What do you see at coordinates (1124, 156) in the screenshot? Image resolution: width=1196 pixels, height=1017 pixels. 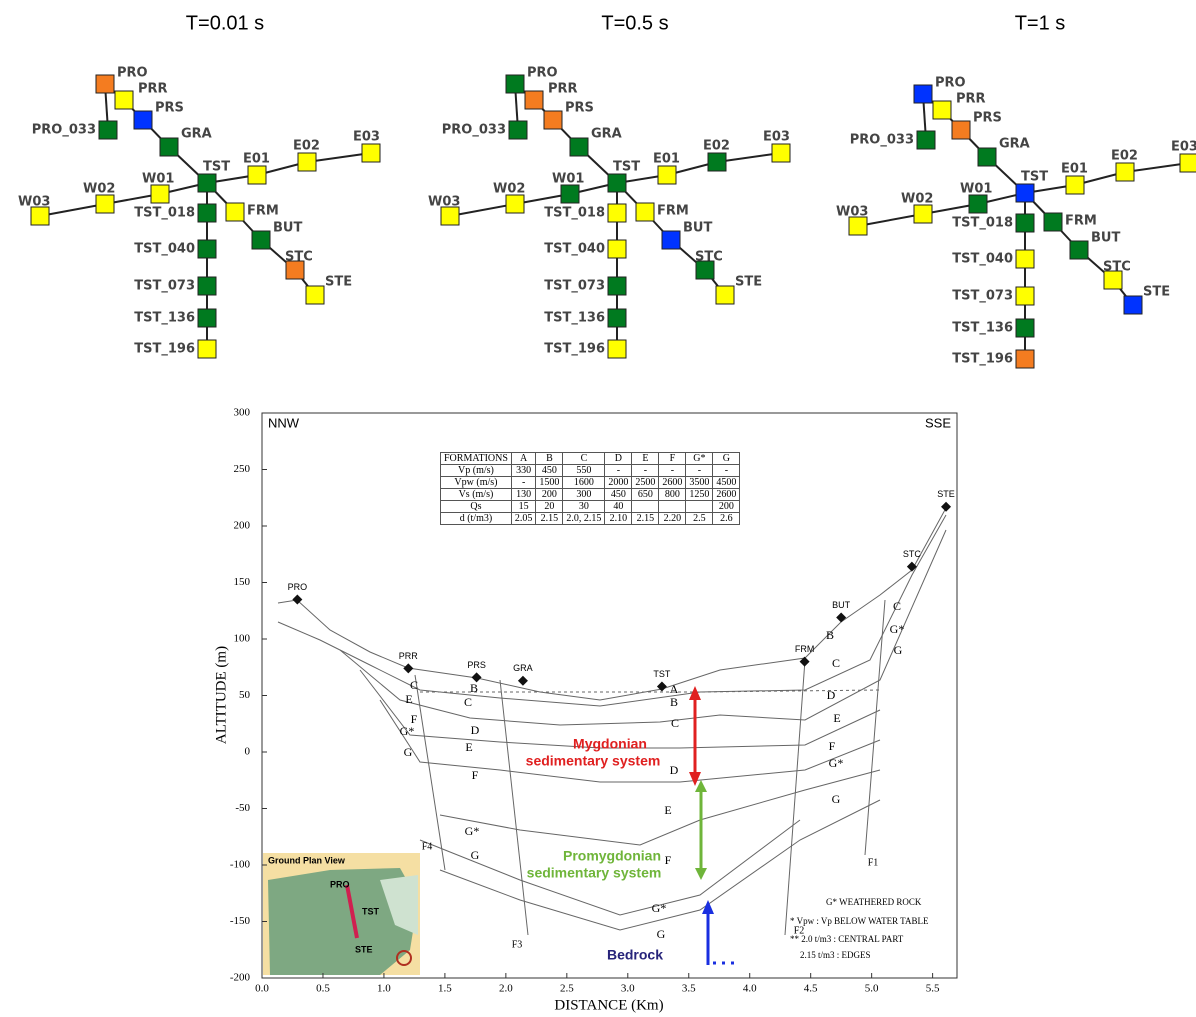 I see `node-label: E02` at bounding box center [1124, 156].